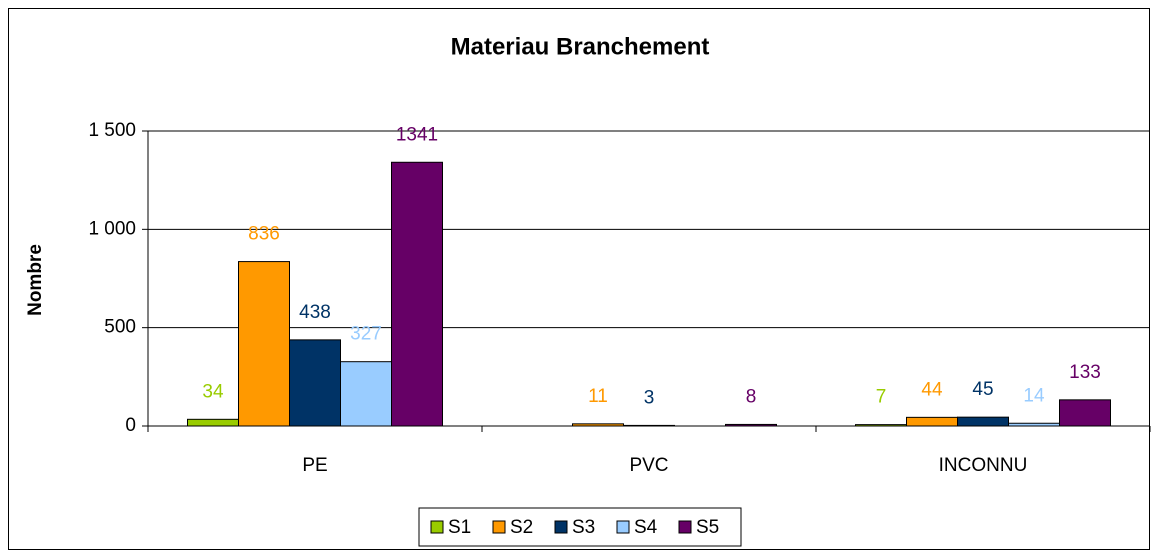  What do you see at coordinates (315, 312) in the screenshot?
I see `data-label: 438` at bounding box center [315, 312].